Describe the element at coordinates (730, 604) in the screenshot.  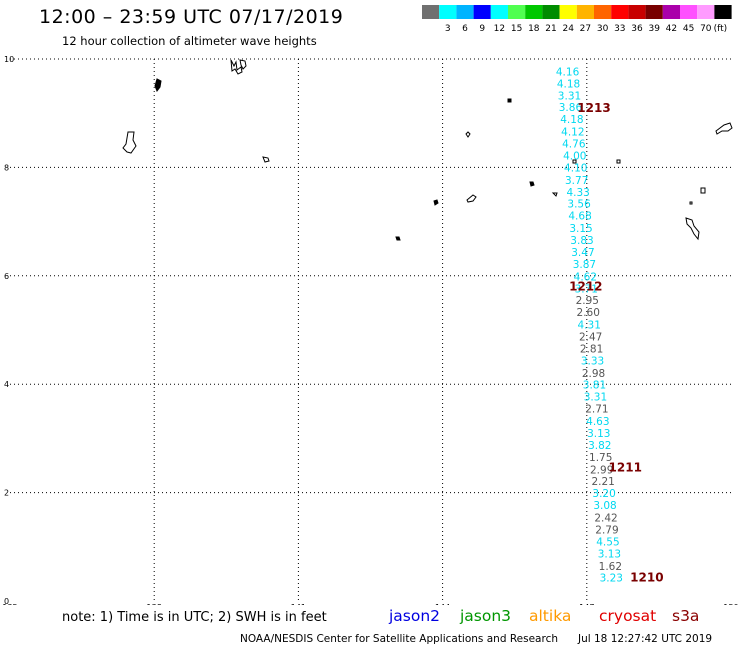
I see `lon-tick-label: 150` at that location.